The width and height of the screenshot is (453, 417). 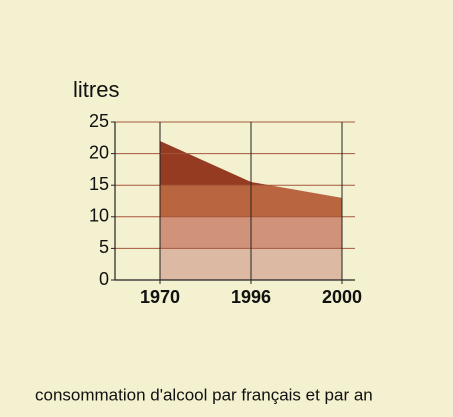 I want to click on y-axis-label: litres, so click(x=96, y=89).